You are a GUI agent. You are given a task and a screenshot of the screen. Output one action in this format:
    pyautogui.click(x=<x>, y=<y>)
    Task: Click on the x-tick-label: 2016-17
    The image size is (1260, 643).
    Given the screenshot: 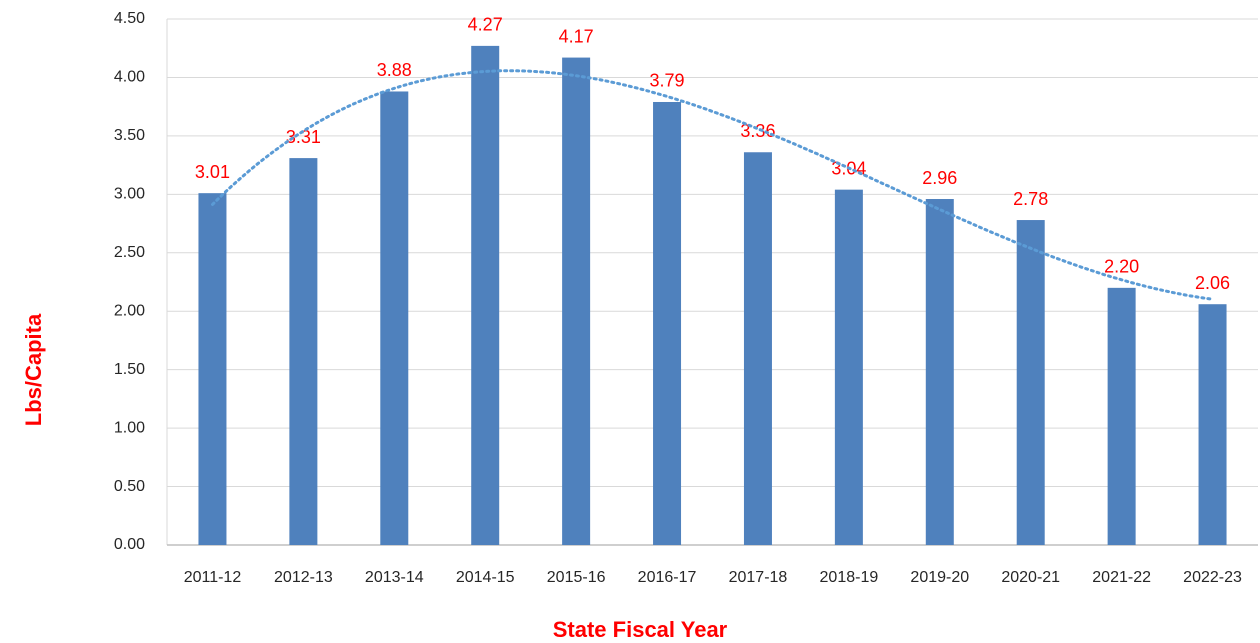 What is the action you would take?
    pyautogui.click(x=667, y=577)
    